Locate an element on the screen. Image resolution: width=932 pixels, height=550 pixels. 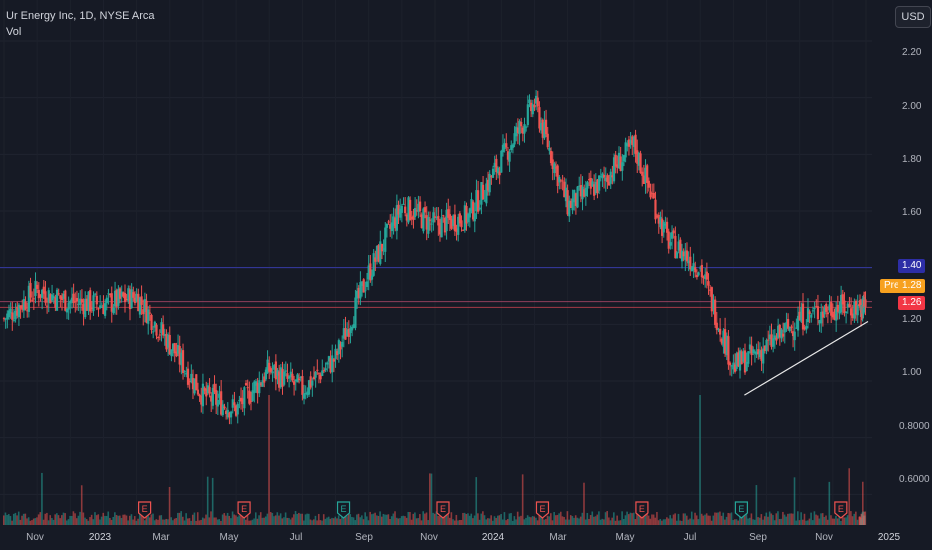
volume-label: Vol is located at coordinates (14, 32).